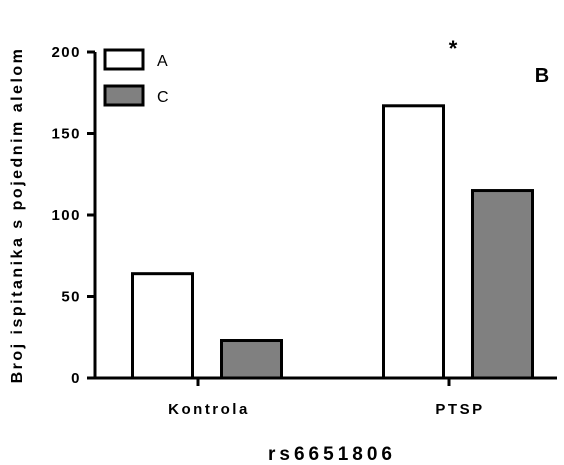  Describe the element at coordinates (413, 242) in the screenshot. I see `bar-a-ptsp` at that location.